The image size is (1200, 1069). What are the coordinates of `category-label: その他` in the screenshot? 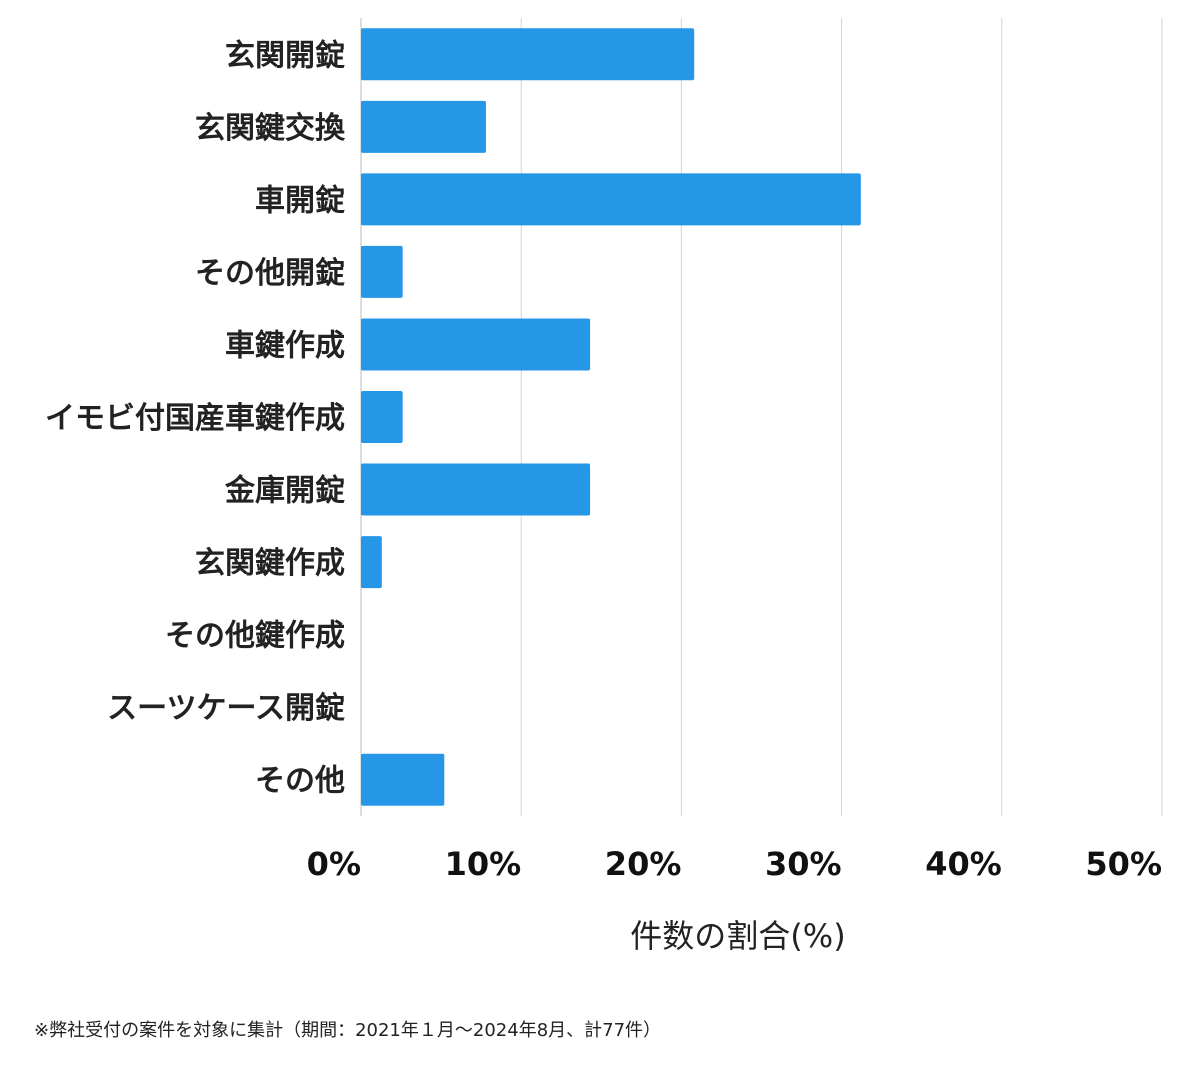 It's located at (300, 781).